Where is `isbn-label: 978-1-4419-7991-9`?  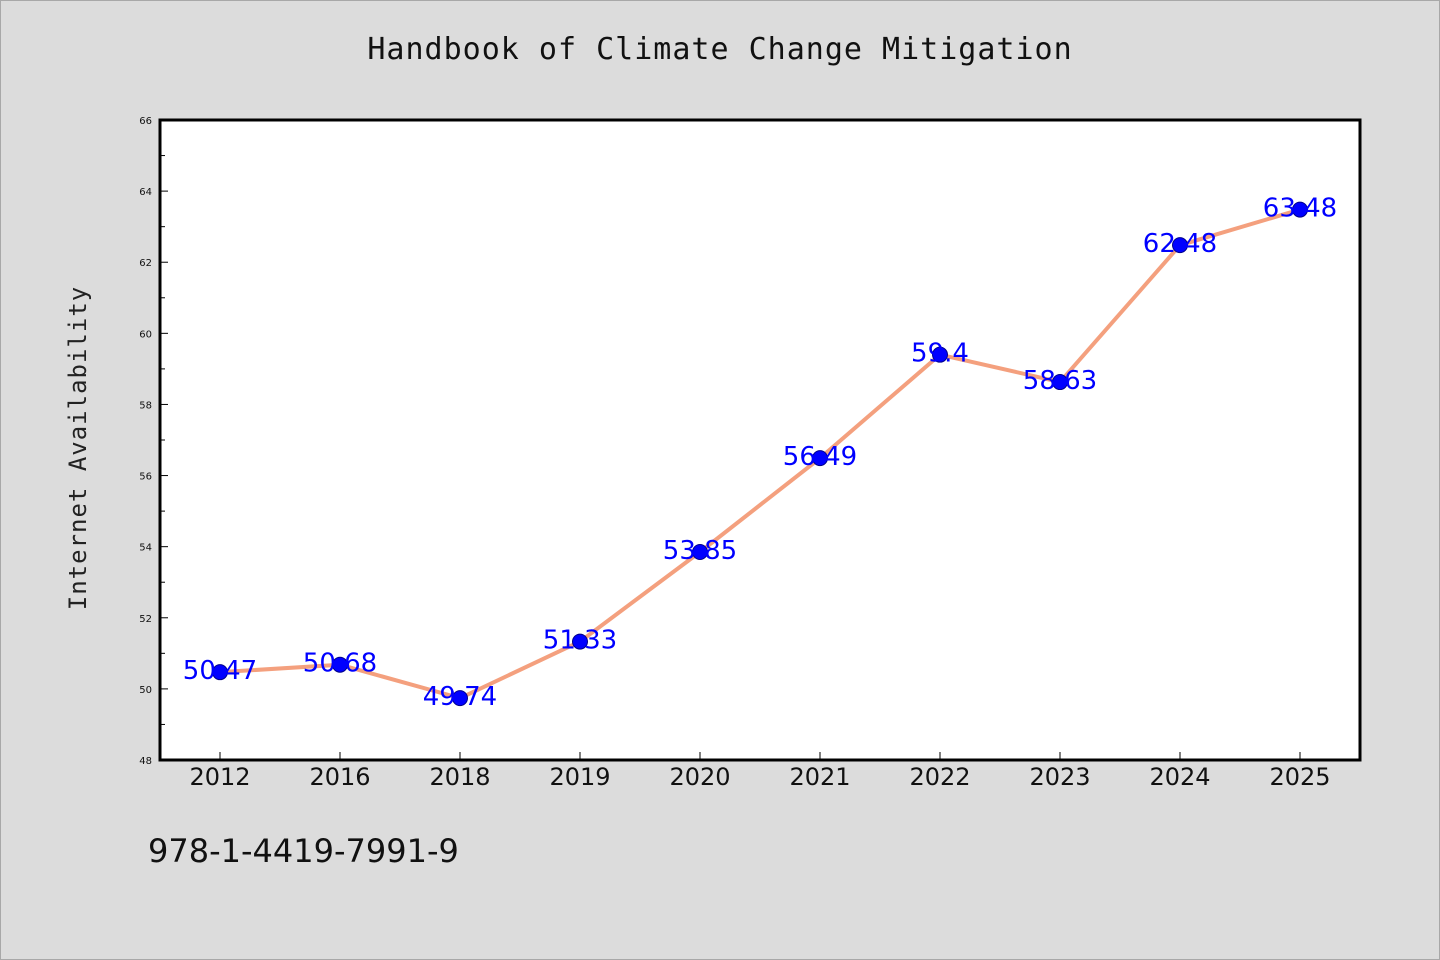 isbn-label: 978-1-4419-7991-9 is located at coordinates (303, 851).